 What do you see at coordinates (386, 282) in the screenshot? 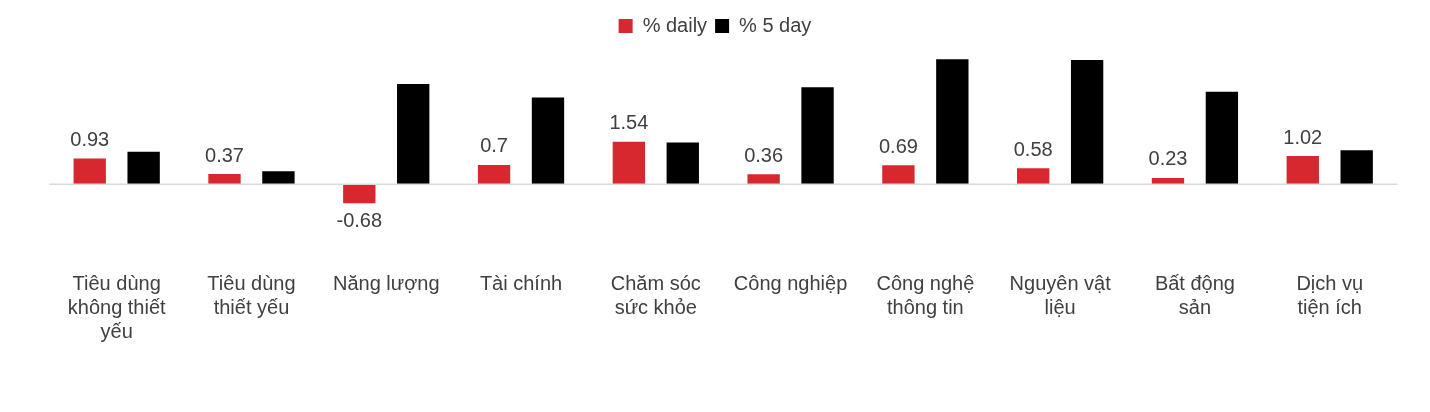
I see `x-tick-label: Năng lượng` at bounding box center [386, 282].